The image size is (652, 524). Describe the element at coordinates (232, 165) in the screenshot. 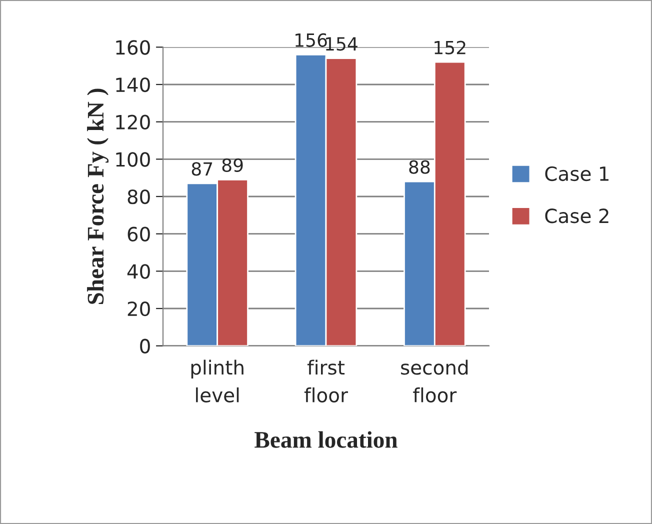

I see `data-label: 89` at that location.